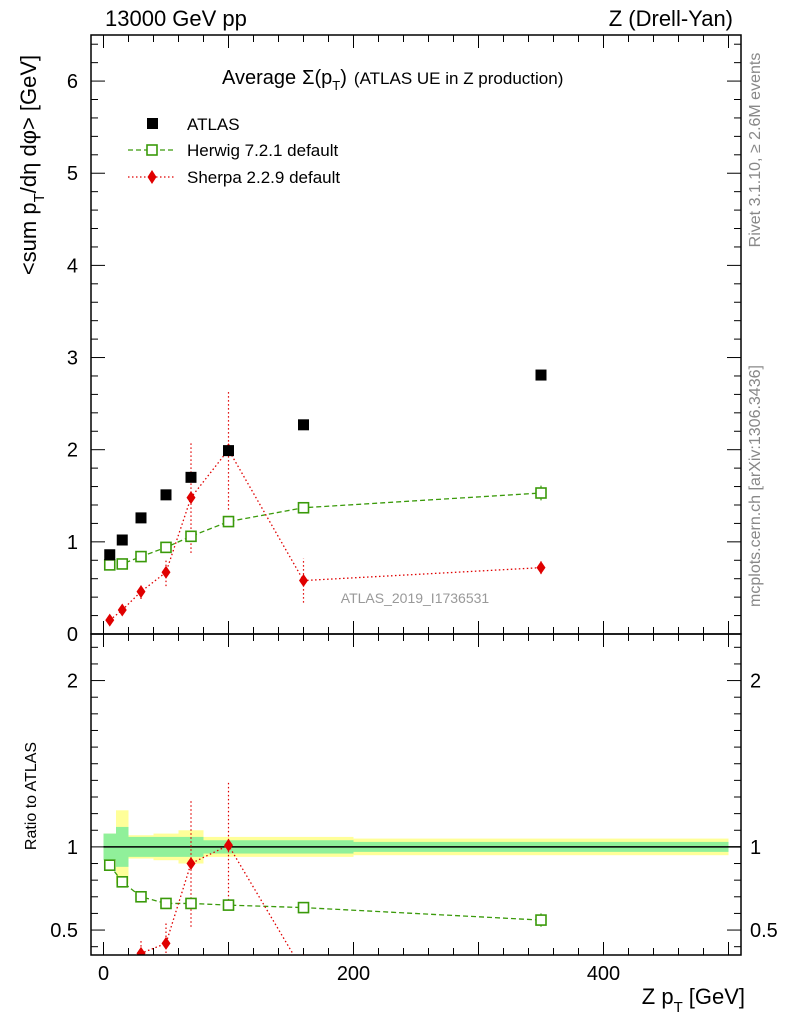 This screenshot has height=1024, width=786. I want to click on ratio-data, so click(325, 880).